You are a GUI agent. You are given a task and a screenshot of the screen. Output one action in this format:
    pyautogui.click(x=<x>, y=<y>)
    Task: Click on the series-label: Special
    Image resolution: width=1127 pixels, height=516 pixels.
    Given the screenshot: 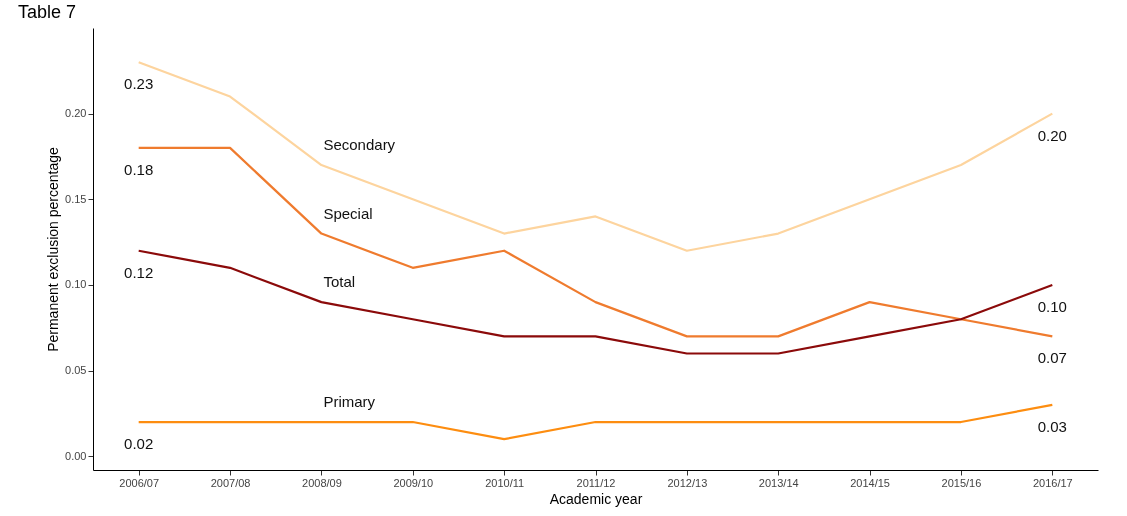 What is the action you would take?
    pyautogui.click(x=348, y=213)
    